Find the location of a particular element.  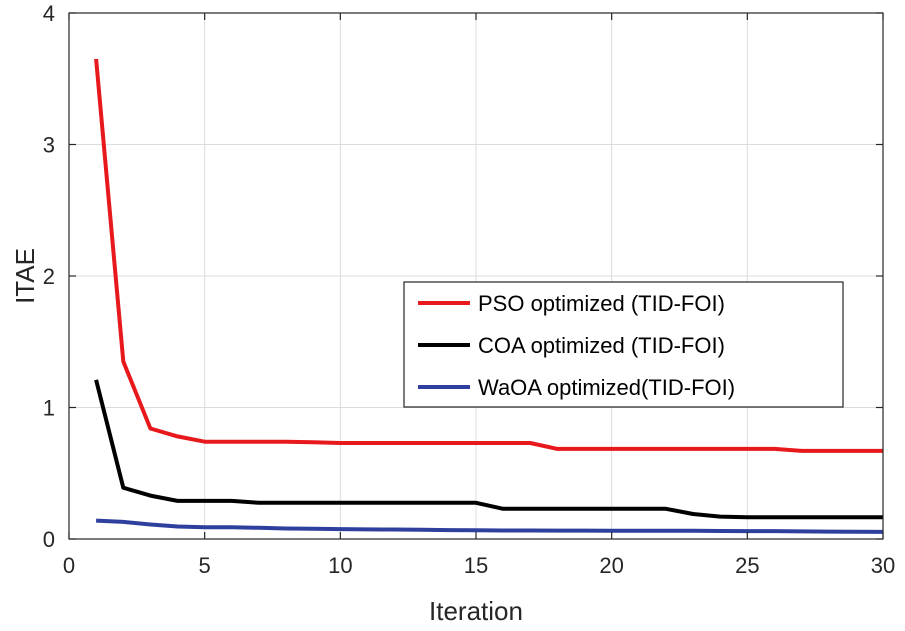

x-tick-label-10: 10 is located at coordinates (340, 565).